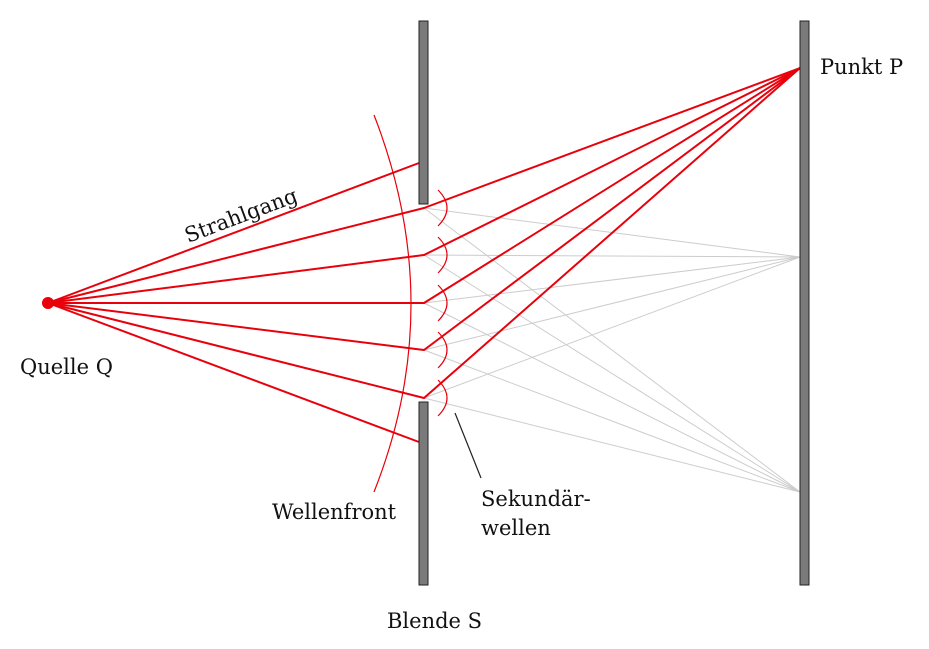 The image size is (929, 649). What do you see at coordinates (861, 67) in the screenshot?
I see `point-p-label: Punkt P` at bounding box center [861, 67].